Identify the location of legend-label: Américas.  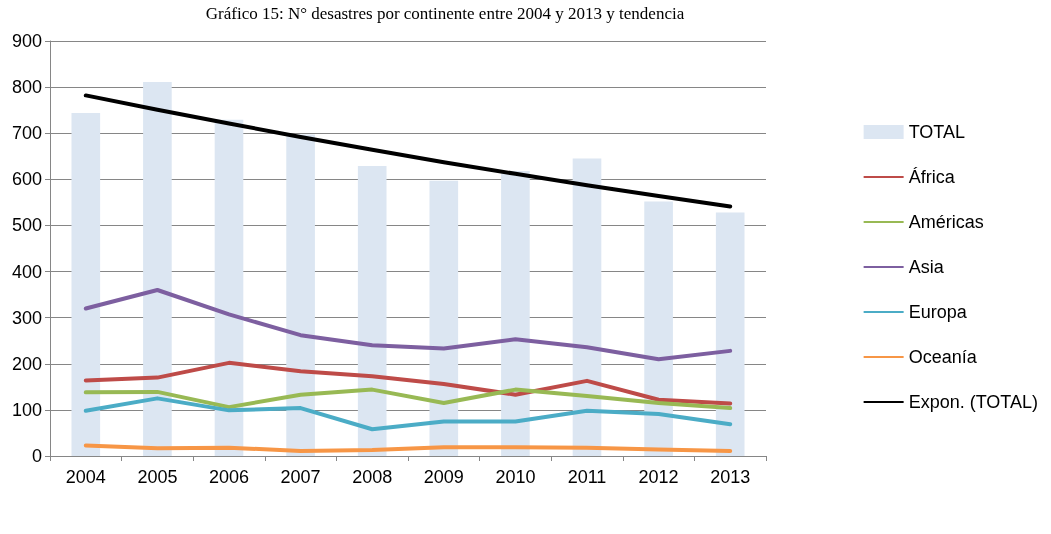
(946, 222).